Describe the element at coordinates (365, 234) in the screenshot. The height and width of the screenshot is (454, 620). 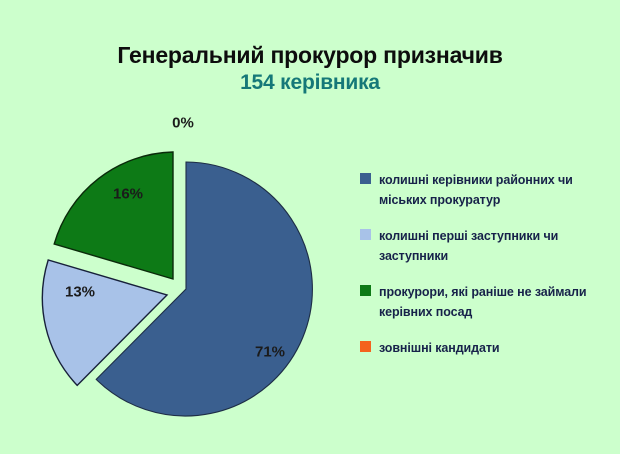
I see `legend-swatch-former-deputies` at that location.